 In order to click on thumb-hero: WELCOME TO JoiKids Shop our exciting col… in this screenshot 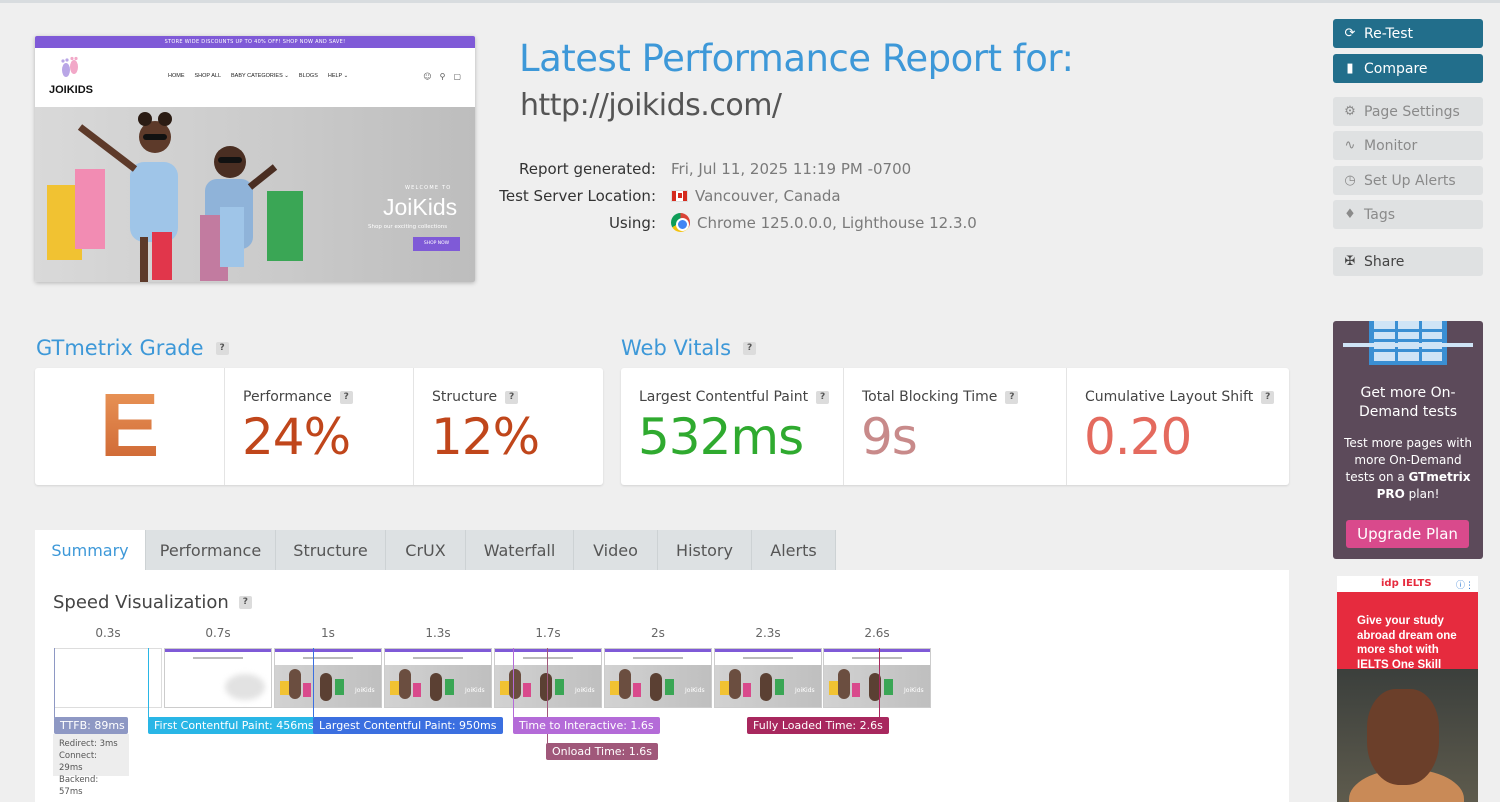, I will do `click(255, 194)`.